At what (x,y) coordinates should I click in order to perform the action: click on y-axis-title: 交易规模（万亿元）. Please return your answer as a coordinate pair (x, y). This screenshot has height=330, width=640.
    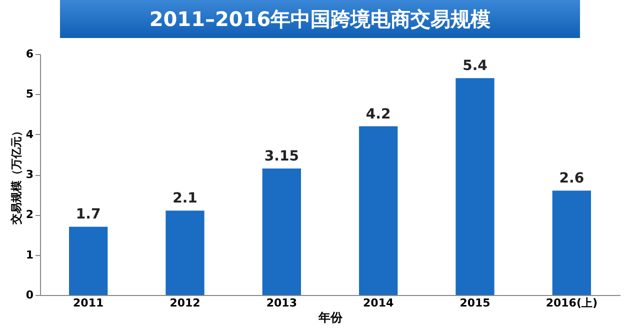
    Looking at the image, I should click on (16, 176).